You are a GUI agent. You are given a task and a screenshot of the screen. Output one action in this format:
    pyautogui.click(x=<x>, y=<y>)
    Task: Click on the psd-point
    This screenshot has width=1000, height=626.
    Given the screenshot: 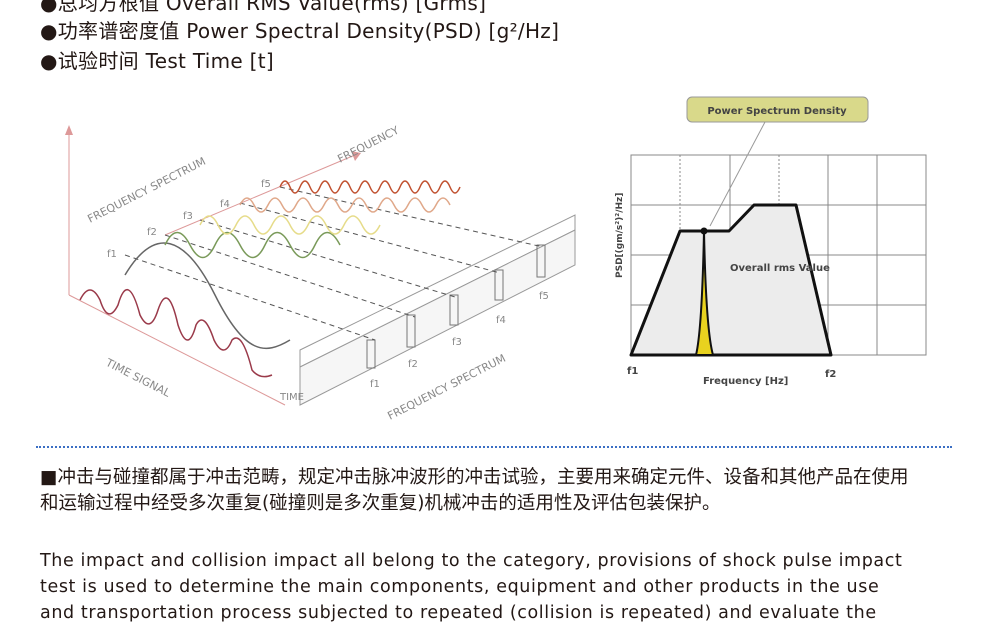 What is the action you would take?
    pyautogui.click(x=704, y=231)
    